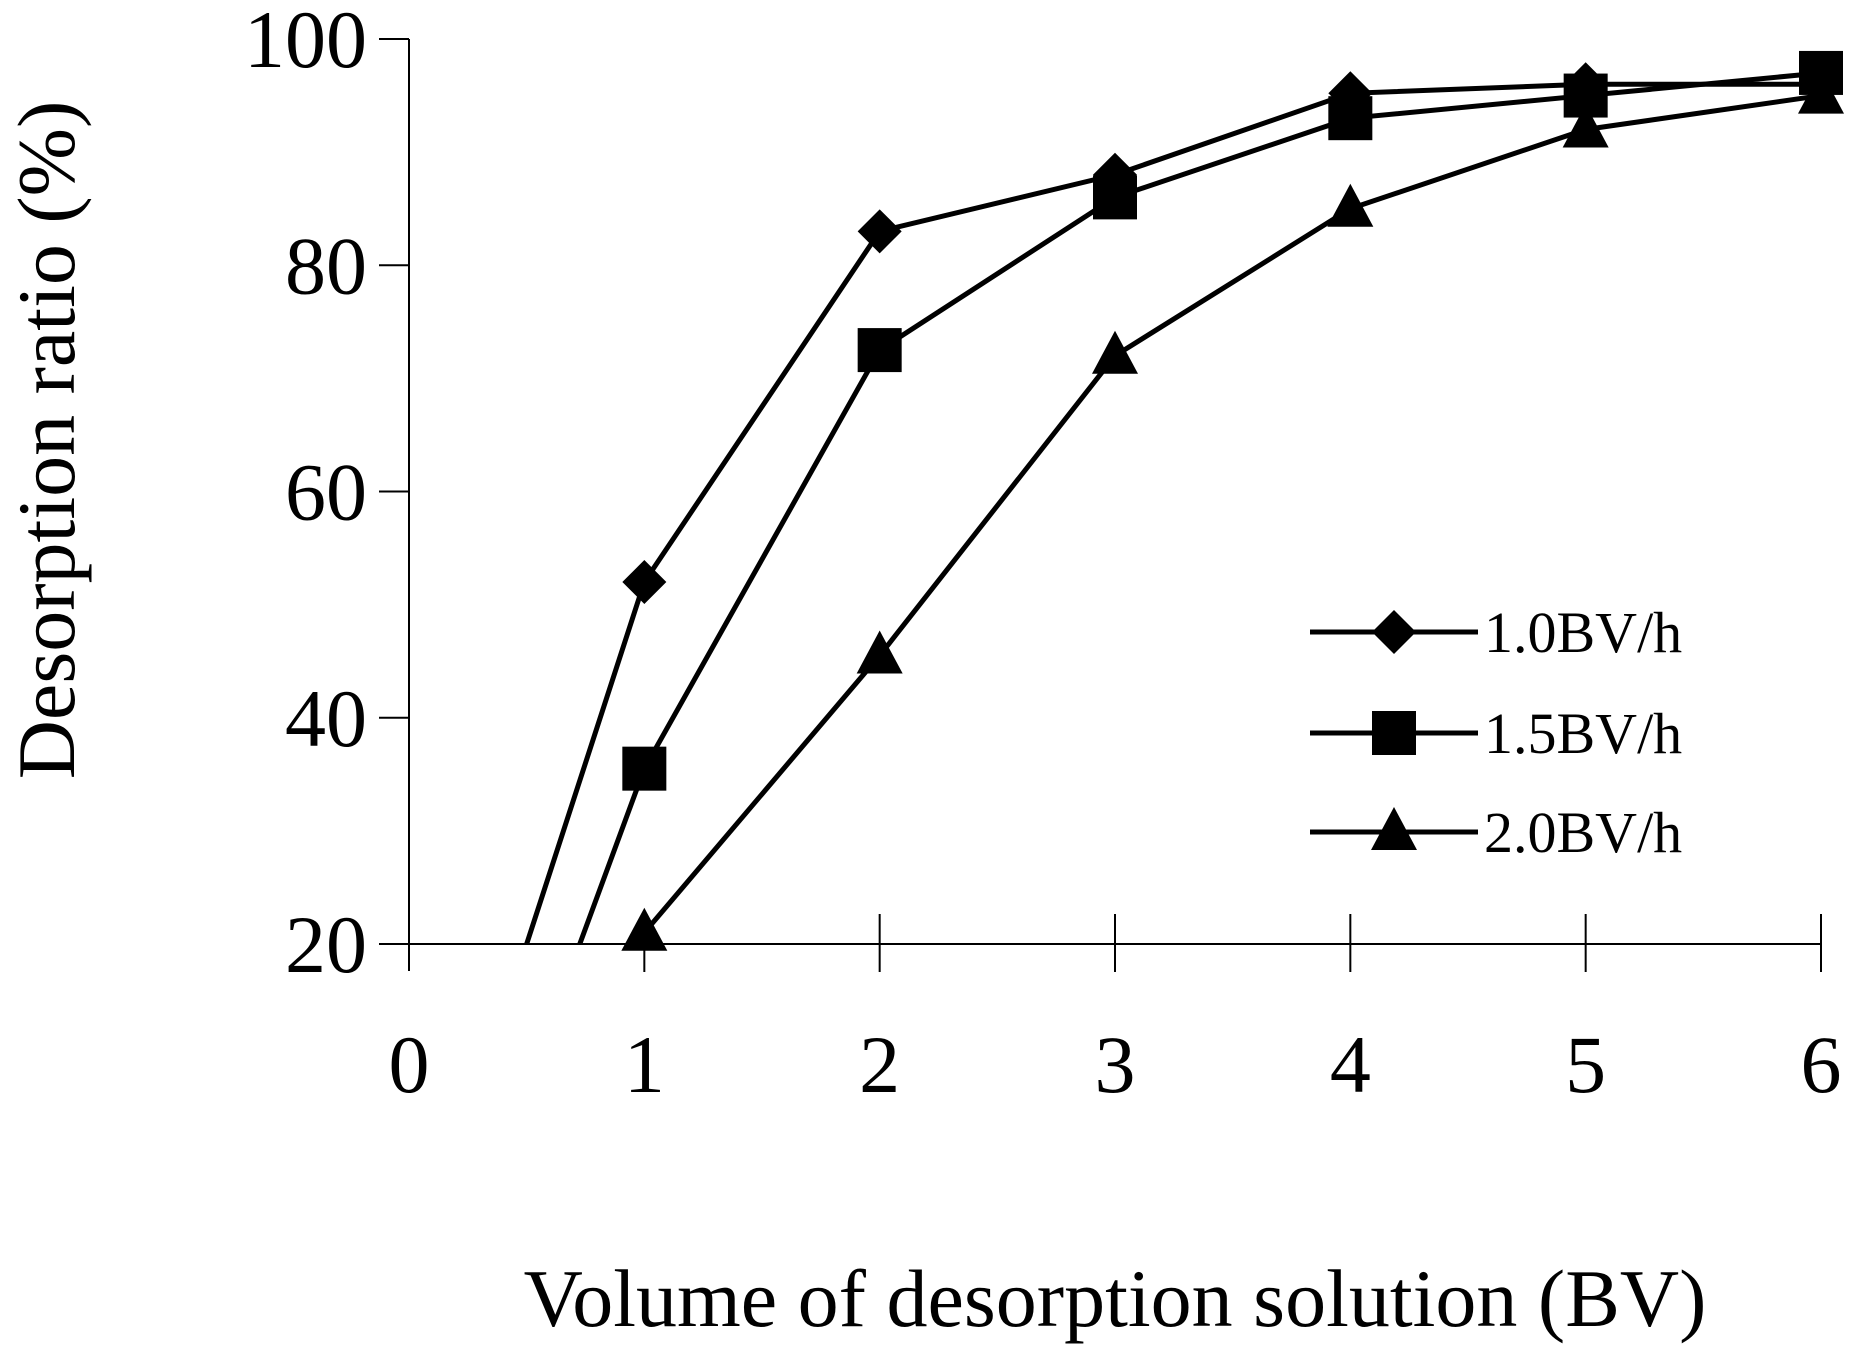  Describe the element at coordinates (326, 718) in the screenshot. I see `y-tick-label: 40` at that location.